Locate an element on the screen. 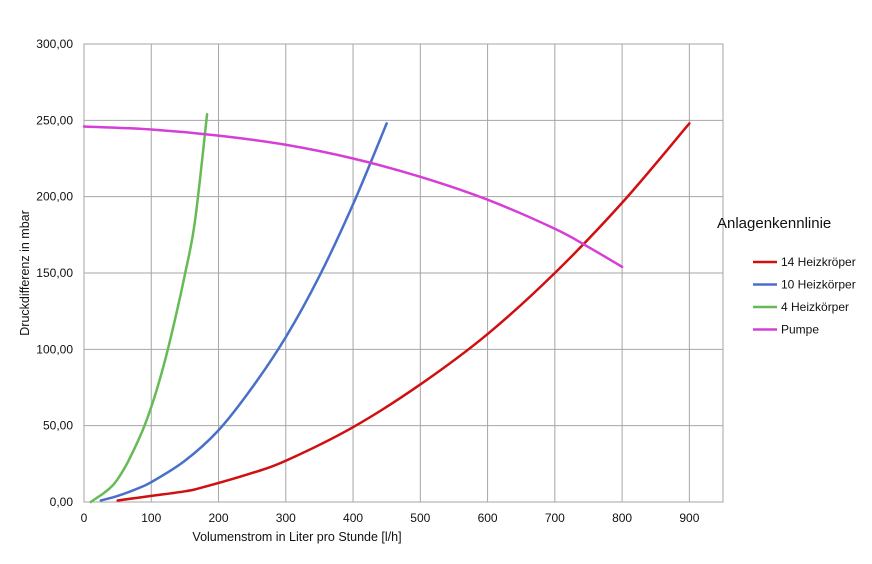 The image size is (872, 564). y-tick-label: 200,00 is located at coordinates (54, 197).